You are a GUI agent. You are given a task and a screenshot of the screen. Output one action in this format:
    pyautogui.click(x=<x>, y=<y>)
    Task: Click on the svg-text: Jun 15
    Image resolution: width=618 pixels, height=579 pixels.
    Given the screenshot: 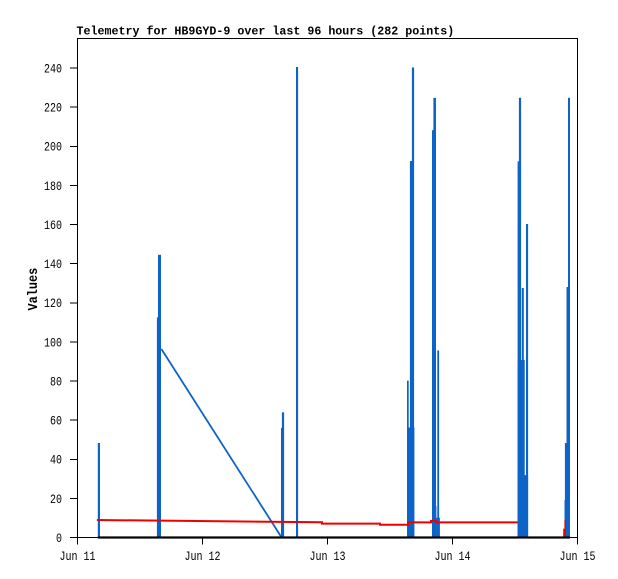 What is the action you would take?
    pyautogui.click(x=578, y=557)
    